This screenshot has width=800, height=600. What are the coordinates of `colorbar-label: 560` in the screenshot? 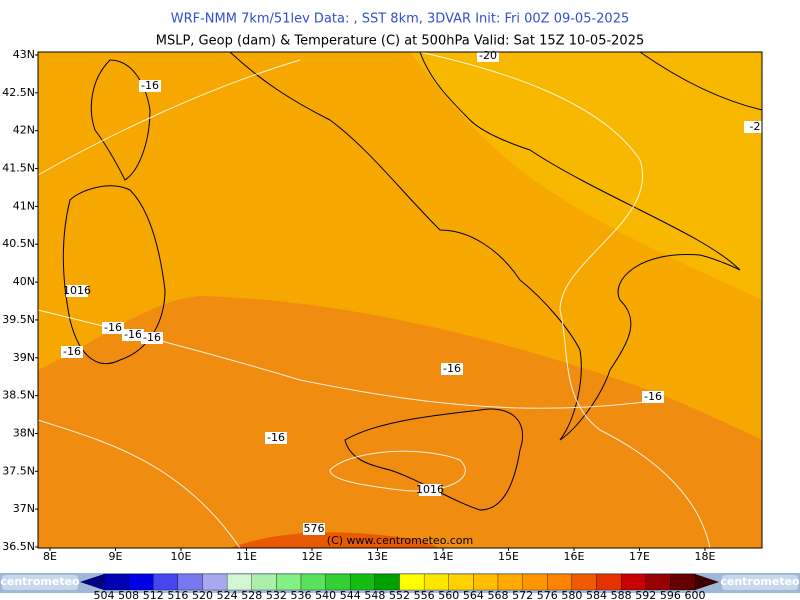 It's located at (448, 594).